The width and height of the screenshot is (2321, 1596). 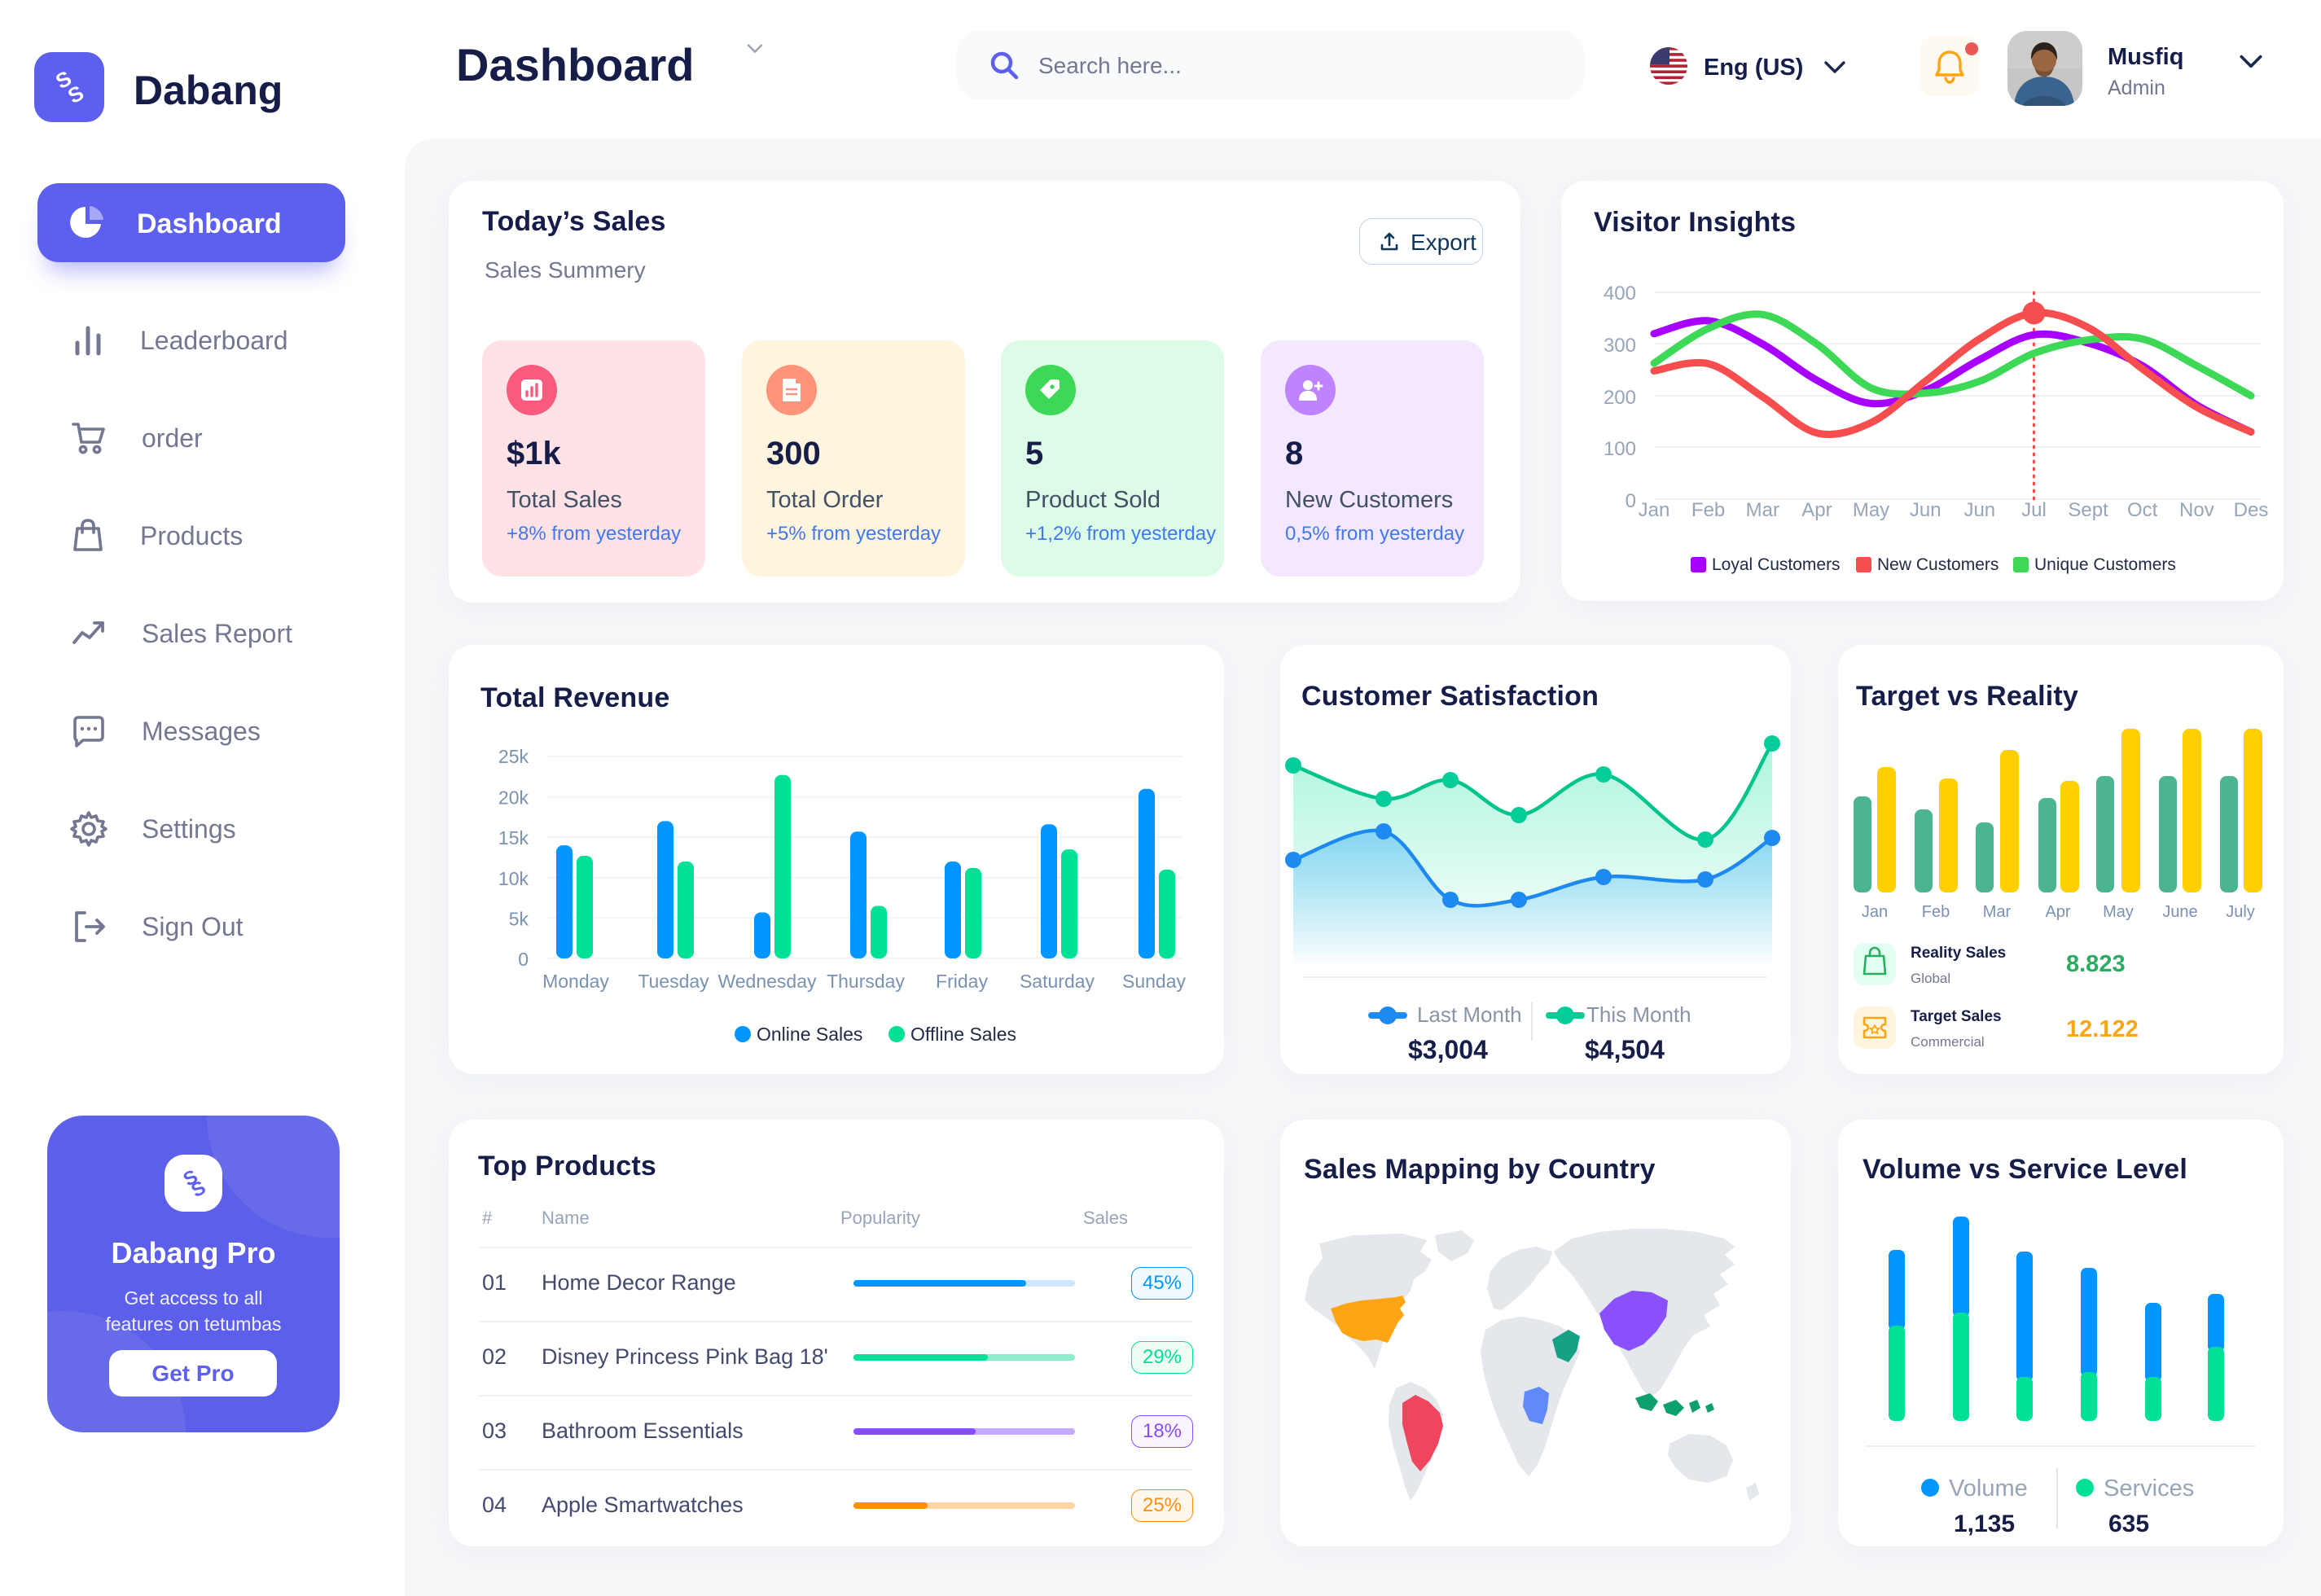 I want to click on svg-text: Volume, so click(x=1988, y=1488).